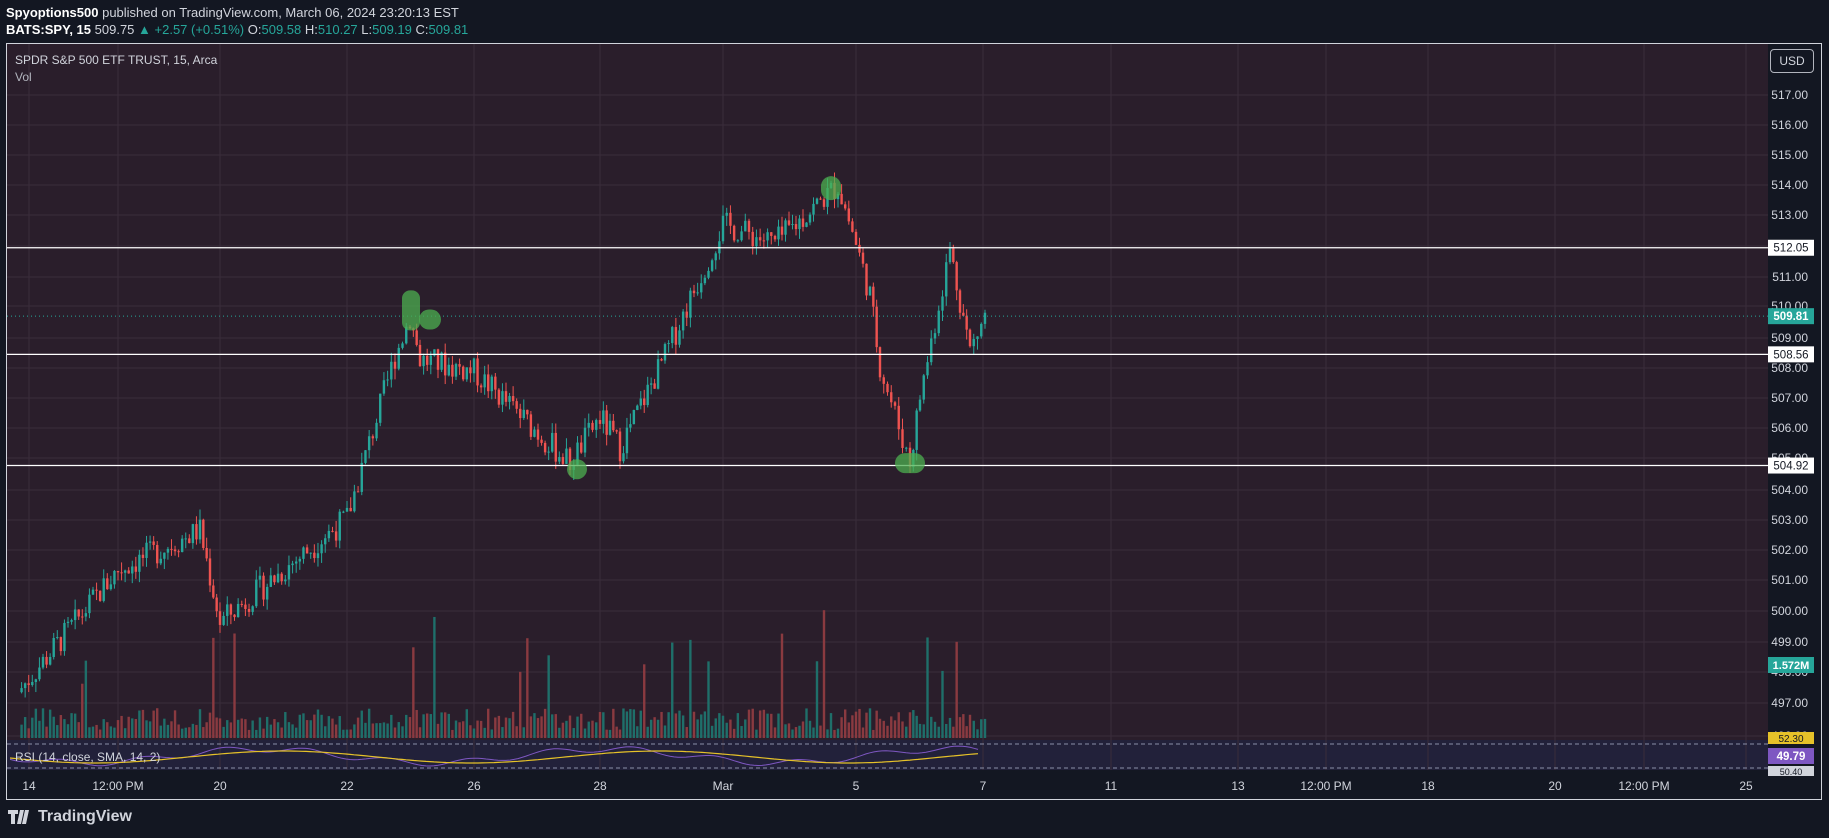  I want to click on y-tick-label: 515.00, so click(1789, 155).